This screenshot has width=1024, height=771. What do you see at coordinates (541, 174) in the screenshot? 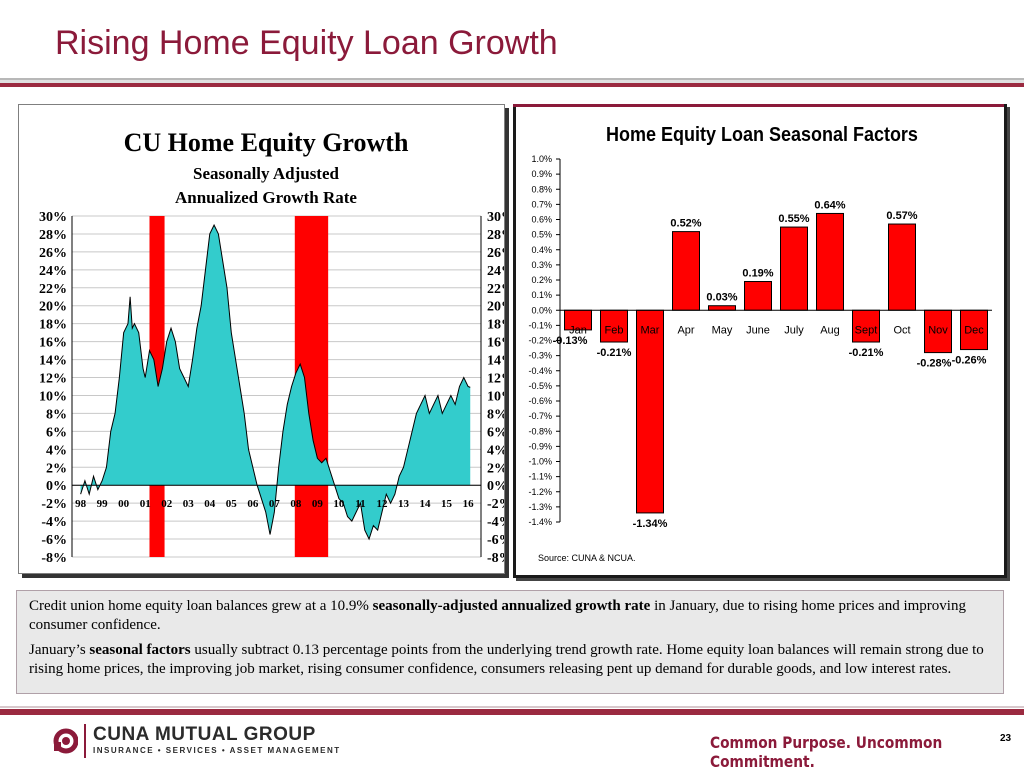
I see `y-tick-label: 0.9%` at bounding box center [541, 174].